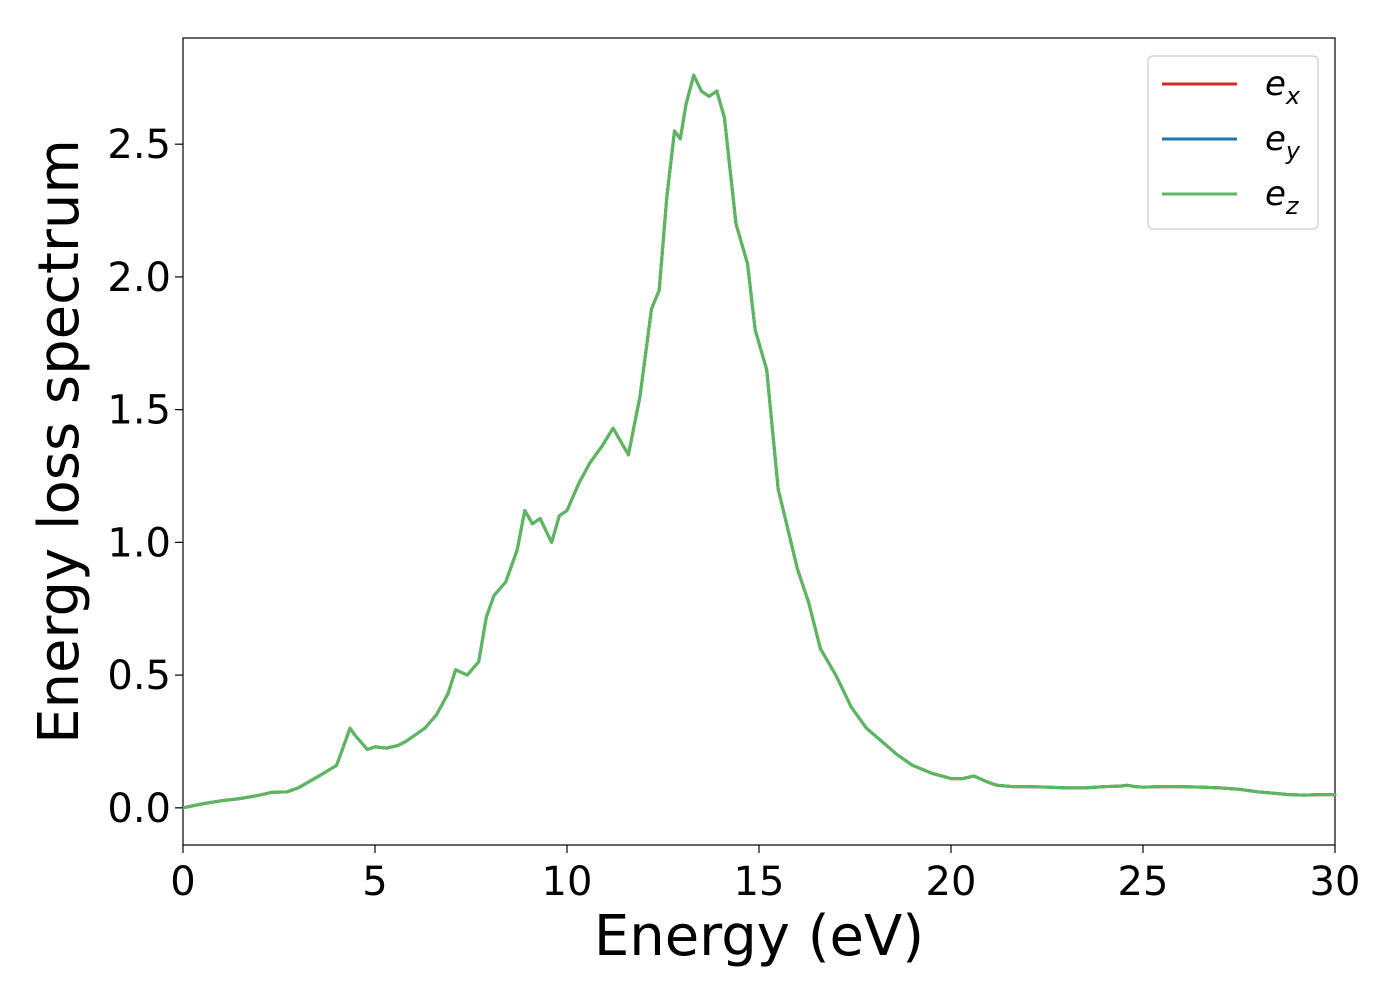 This screenshot has width=1400, height=1000. I want to click on x-tick-label: 0, so click(182, 882).